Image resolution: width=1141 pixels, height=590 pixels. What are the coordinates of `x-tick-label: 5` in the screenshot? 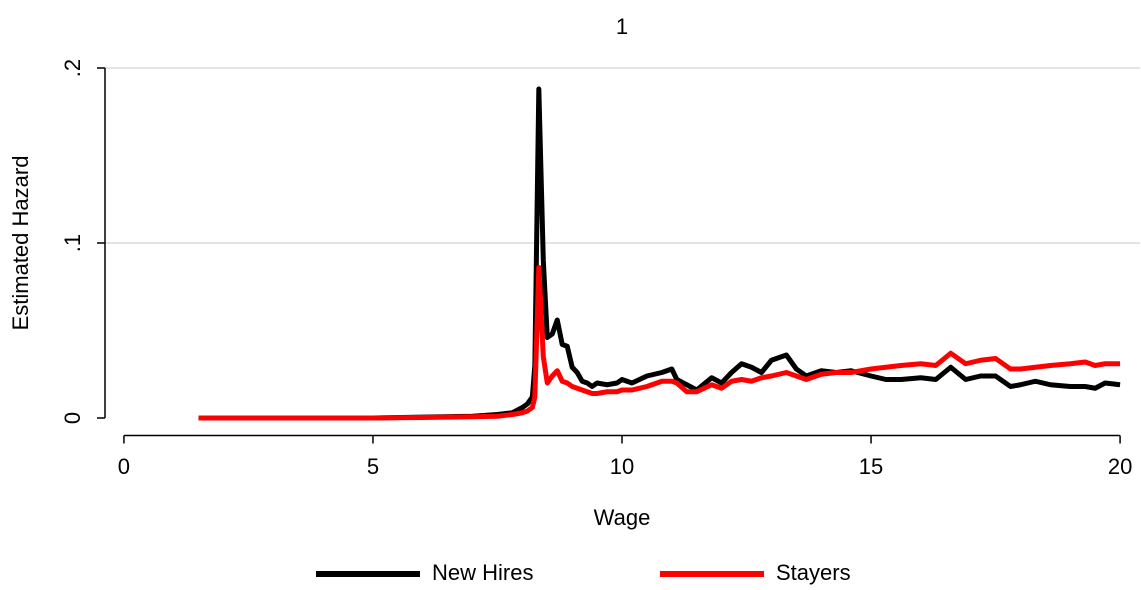 It's located at (373, 466).